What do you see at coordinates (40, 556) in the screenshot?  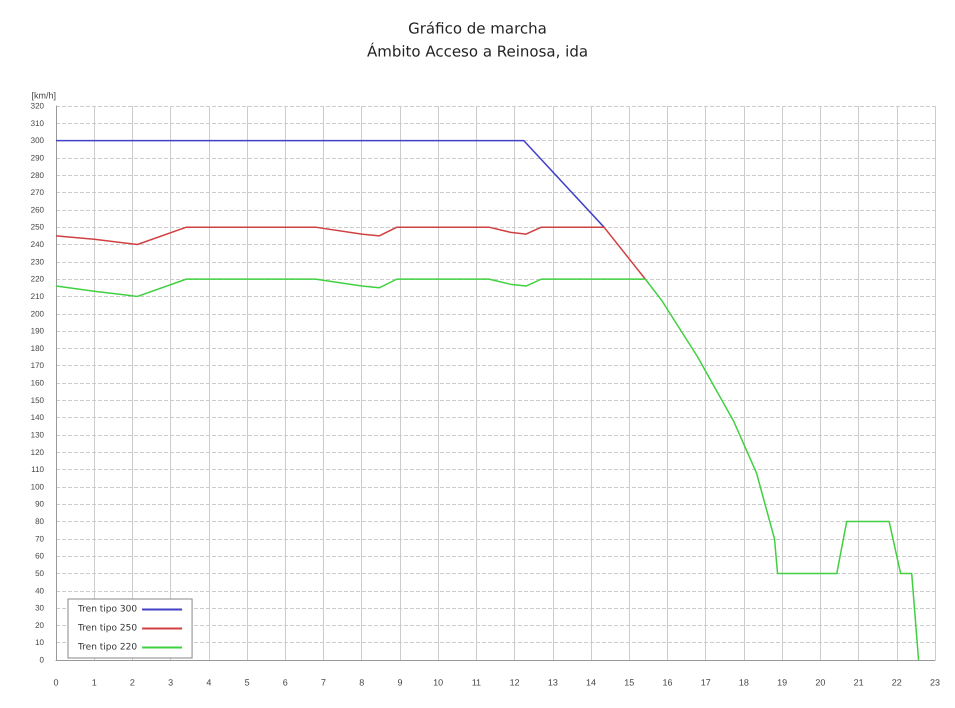 I see `y-tick-label: 60` at bounding box center [40, 556].